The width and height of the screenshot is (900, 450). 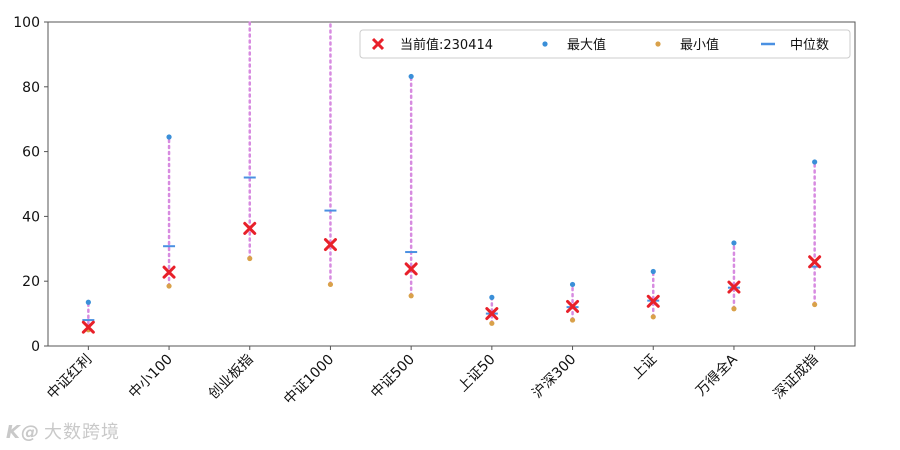 I want to click on x-tick-label: 中小100, so click(x=151, y=377).